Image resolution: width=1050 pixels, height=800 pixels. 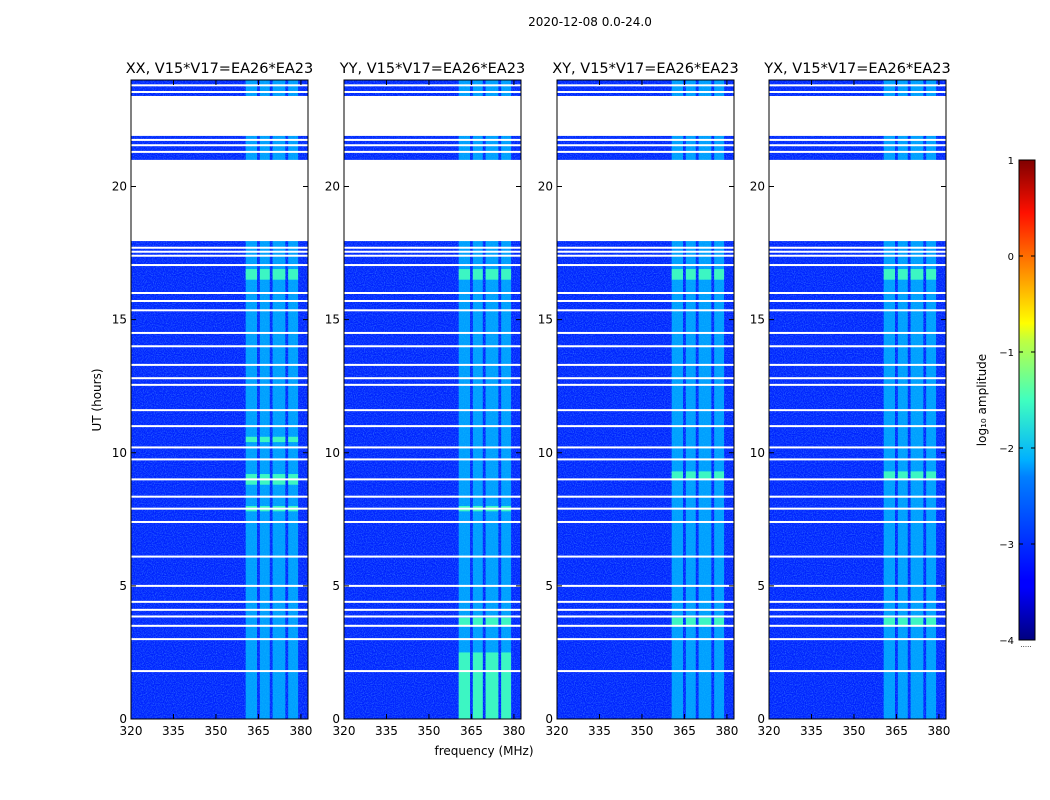 I want to click on panel-title: YX, V15*V17=EA26*EA23, so click(x=856, y=69).